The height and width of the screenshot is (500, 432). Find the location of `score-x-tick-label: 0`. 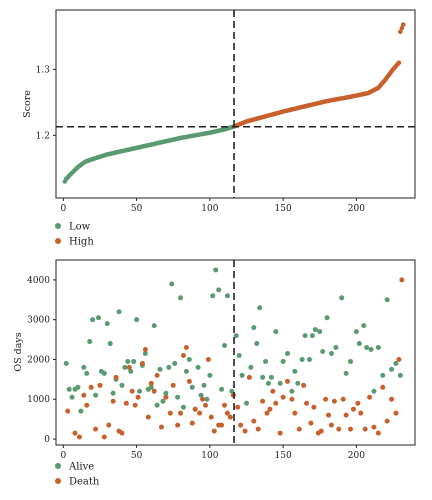

score-x-tick-label: 0 is located at coordinates (63, 209).